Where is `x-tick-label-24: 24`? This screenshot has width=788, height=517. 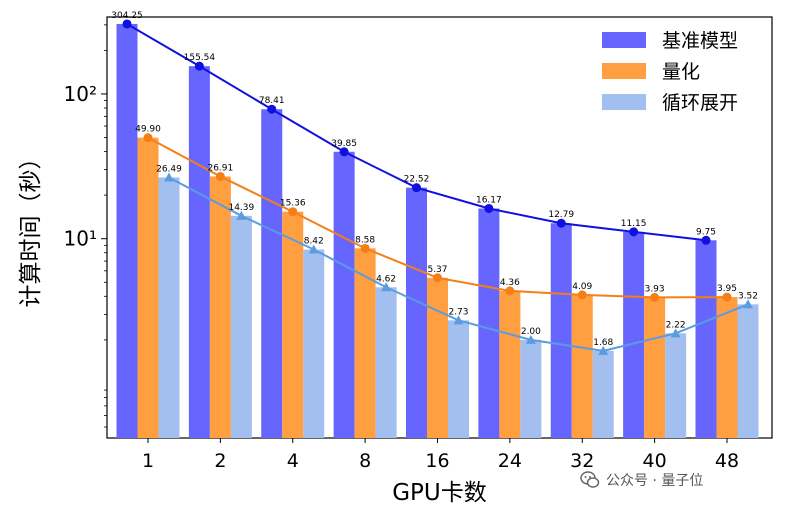 x-tick-label-24: 24 is located at coordinates (510, 461).